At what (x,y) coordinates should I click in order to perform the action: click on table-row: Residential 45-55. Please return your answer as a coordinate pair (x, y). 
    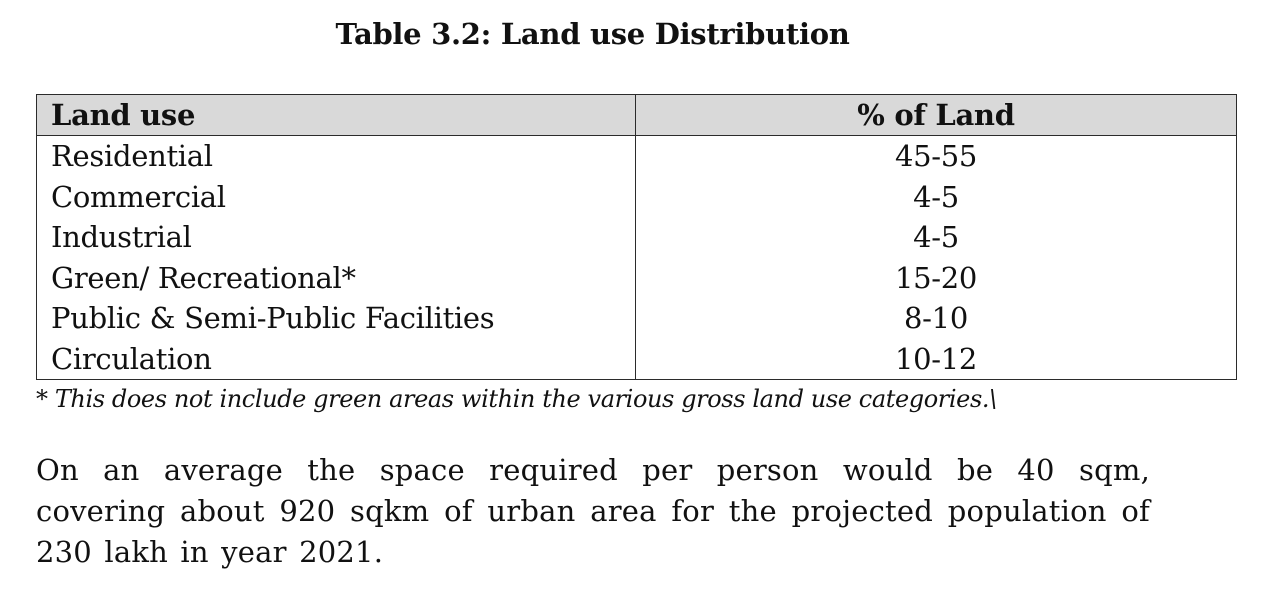
    Looking at the image, I should click on (636, 156).